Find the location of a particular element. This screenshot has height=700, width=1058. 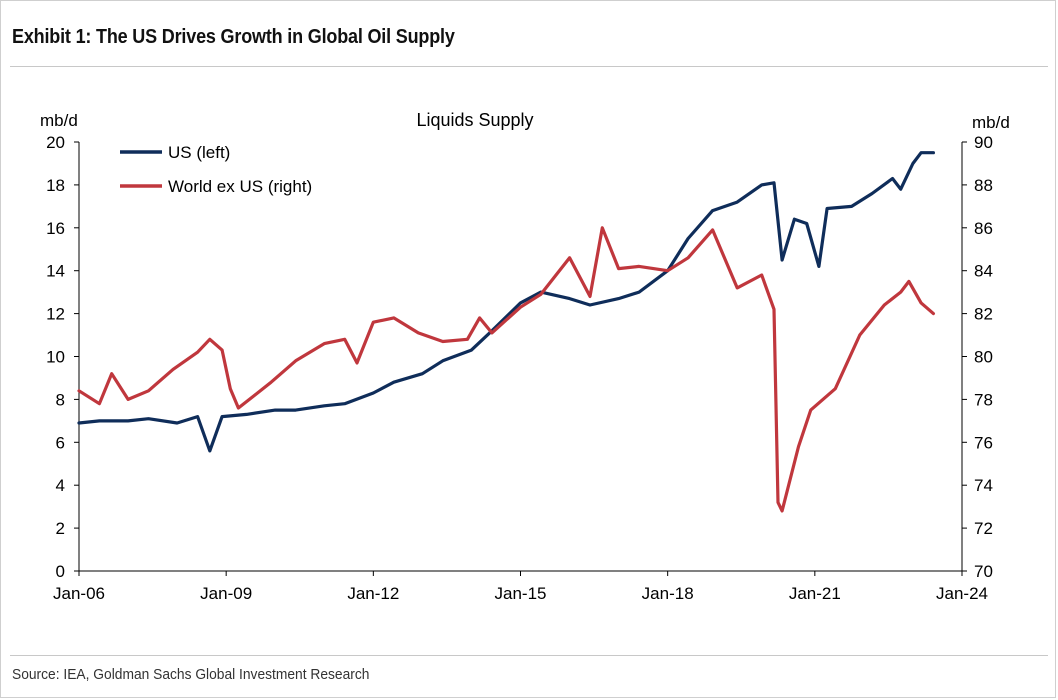

right-tick-label: 80 is located at coordinates (983, 357).